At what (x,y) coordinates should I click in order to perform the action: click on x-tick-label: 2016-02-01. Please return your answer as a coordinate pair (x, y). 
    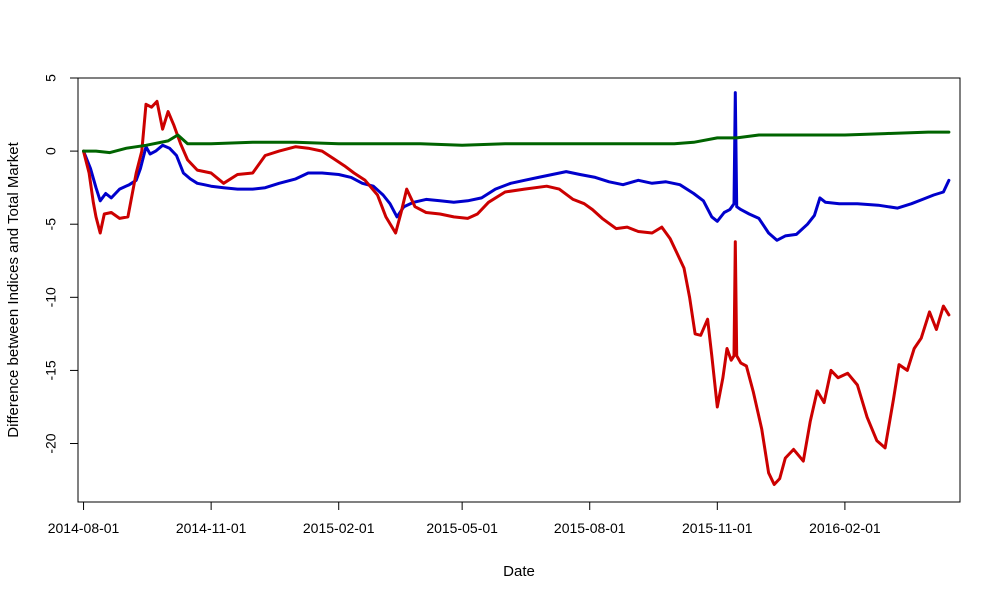
    Looking at the image, I should click on (845, 528).